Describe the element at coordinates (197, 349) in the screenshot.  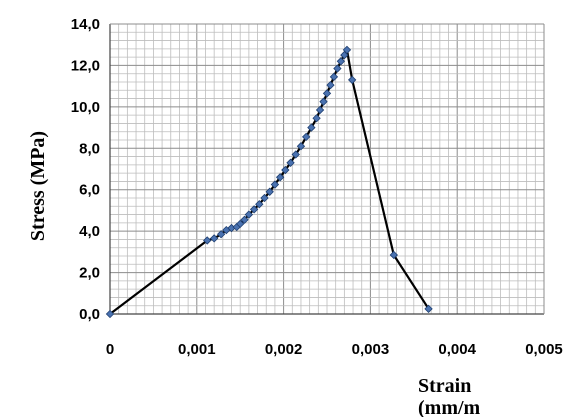
I see `x-tick-label: 0,001` at that location.